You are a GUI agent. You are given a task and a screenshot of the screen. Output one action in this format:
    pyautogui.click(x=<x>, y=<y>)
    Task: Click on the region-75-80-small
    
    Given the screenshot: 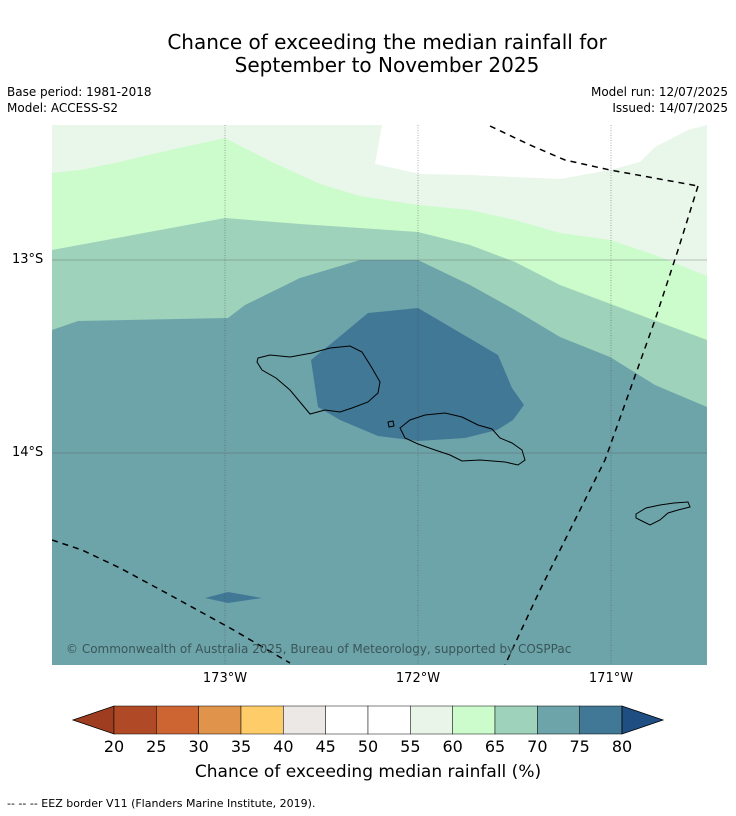 What is the action you would take?
    pyautogui.click(x=233, y=597)
    